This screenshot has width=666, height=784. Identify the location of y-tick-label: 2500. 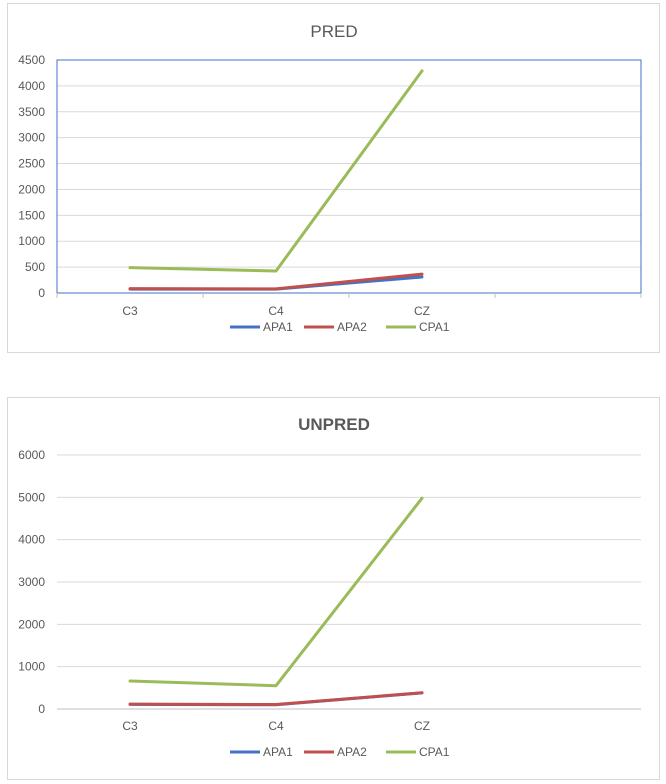
(31, 164).